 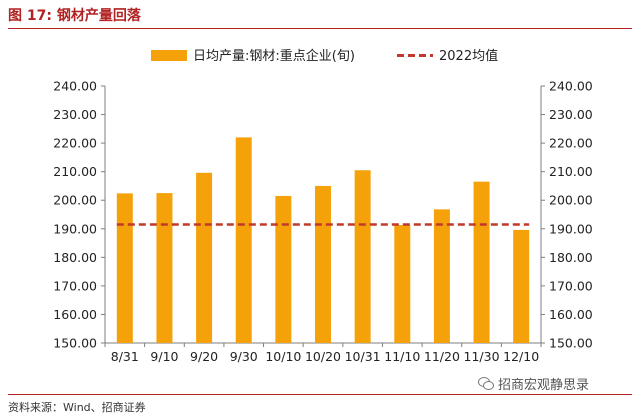 What do you see at coordinates (169, 55) in the screenshot?
I see `legend-bar-swatch` at bounding box center [169, 55].